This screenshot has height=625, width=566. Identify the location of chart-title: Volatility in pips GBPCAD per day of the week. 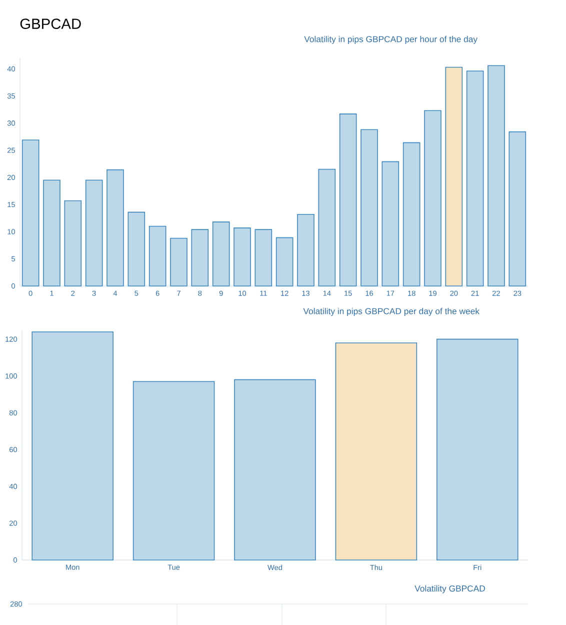
(391, 312).